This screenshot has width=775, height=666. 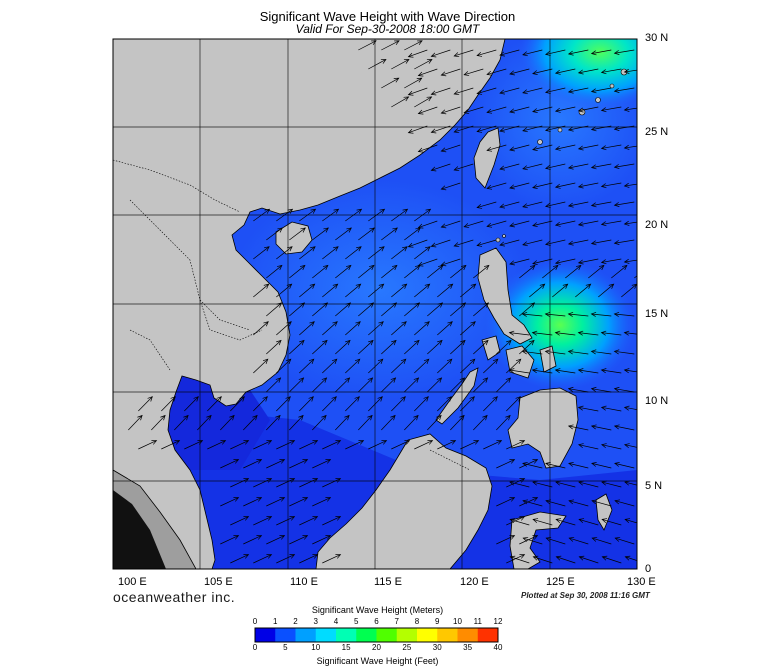 What do you see at coordinates (457, 396) in the screenshot?
I see `land-palawan` at bounding box center [457, 396].